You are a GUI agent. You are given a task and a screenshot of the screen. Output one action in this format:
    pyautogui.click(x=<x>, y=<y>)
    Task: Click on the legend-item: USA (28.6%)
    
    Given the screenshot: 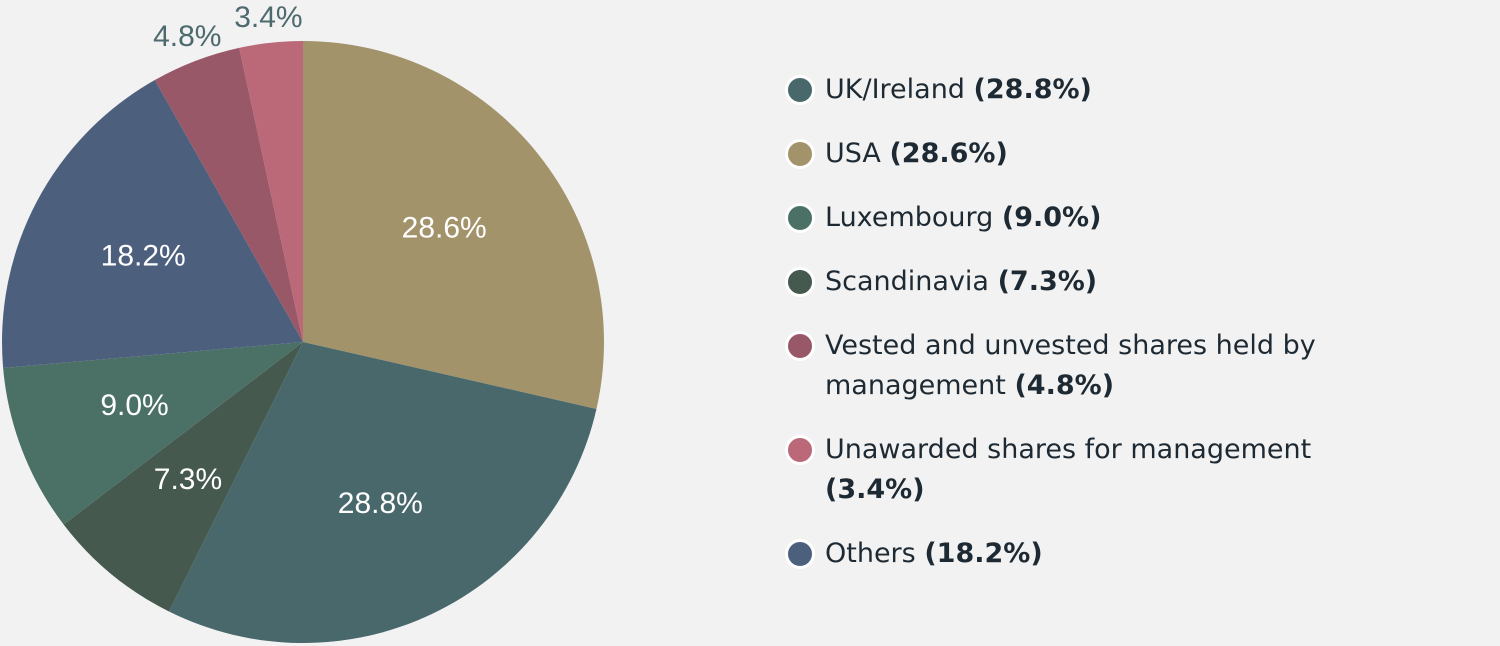 What is the action you would take?
    pyautogui.click(x=1135, y=154)
    